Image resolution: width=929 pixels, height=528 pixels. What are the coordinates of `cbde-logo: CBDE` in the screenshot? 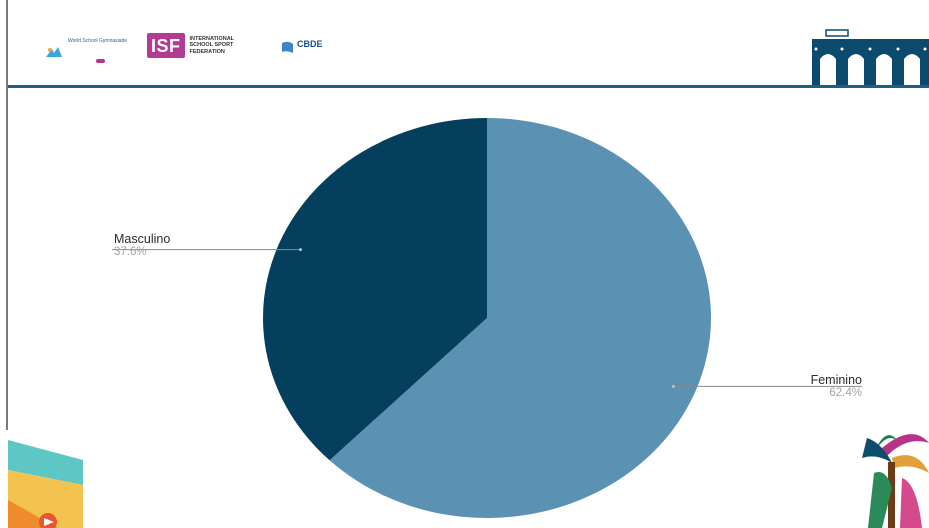 It's located at (302, 47).